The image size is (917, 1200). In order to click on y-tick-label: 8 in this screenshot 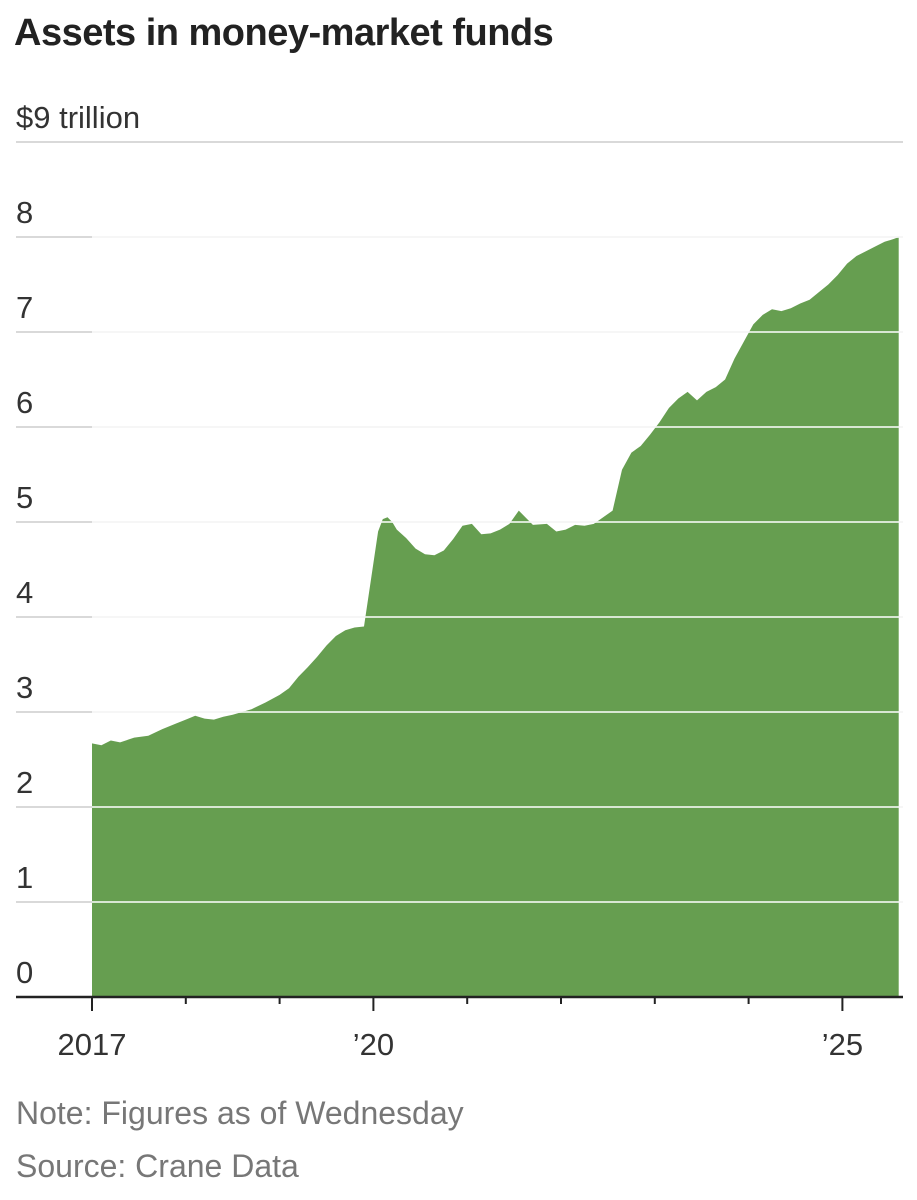, I will do `click(24, 212)`.